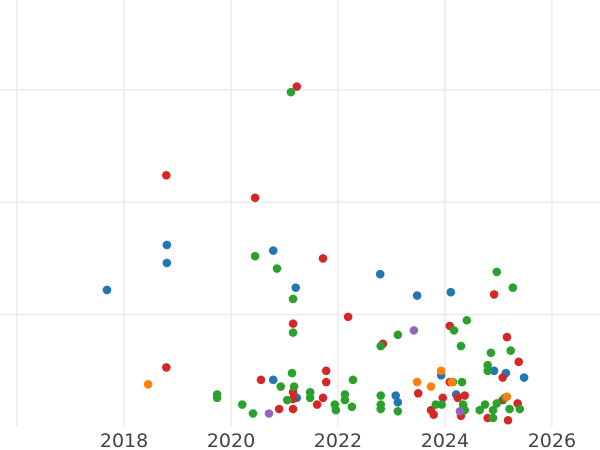 This screenshot has width=600, height=450. Describe the element at coordinates (124, 440) in the screenshot. I see `x-tick-label: 2018` at that location.